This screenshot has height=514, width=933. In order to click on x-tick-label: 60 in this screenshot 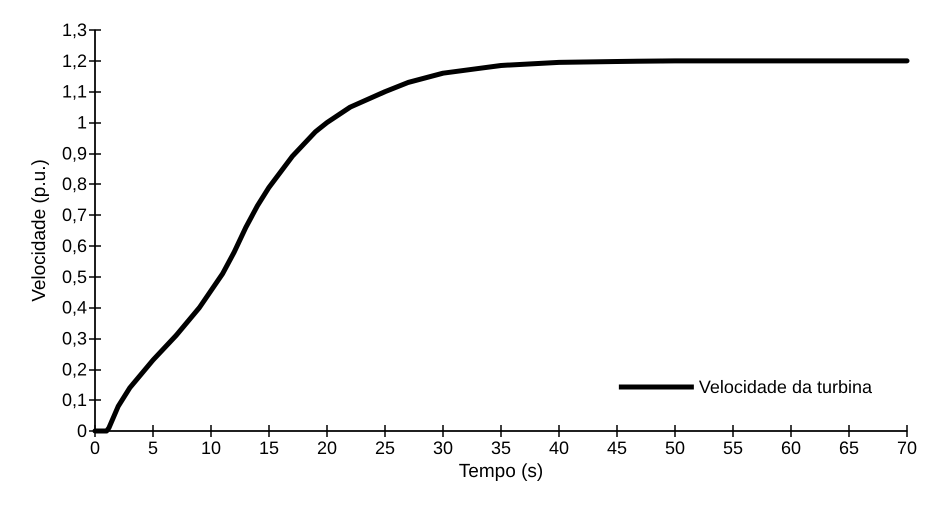, I will do `click(791, 448)`.